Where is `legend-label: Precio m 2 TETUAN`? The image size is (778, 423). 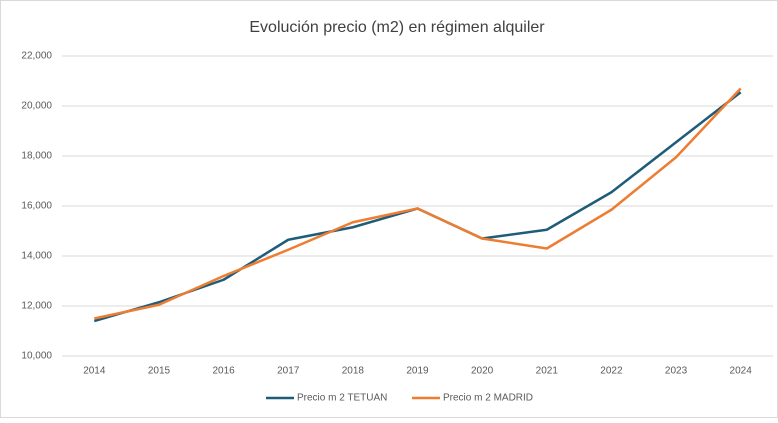
legend-label: Precio m 2 TETUAN is located at coordinates (342, 398).